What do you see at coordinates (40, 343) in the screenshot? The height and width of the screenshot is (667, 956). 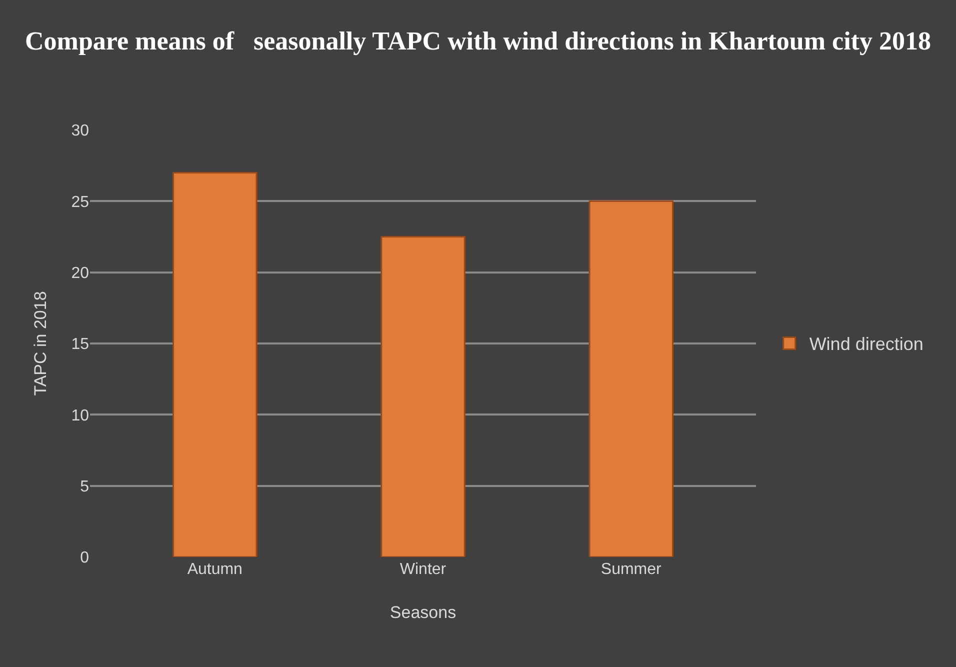 I see `y-axis-title: TAPC in 2018` at bounding box center [40, 343].